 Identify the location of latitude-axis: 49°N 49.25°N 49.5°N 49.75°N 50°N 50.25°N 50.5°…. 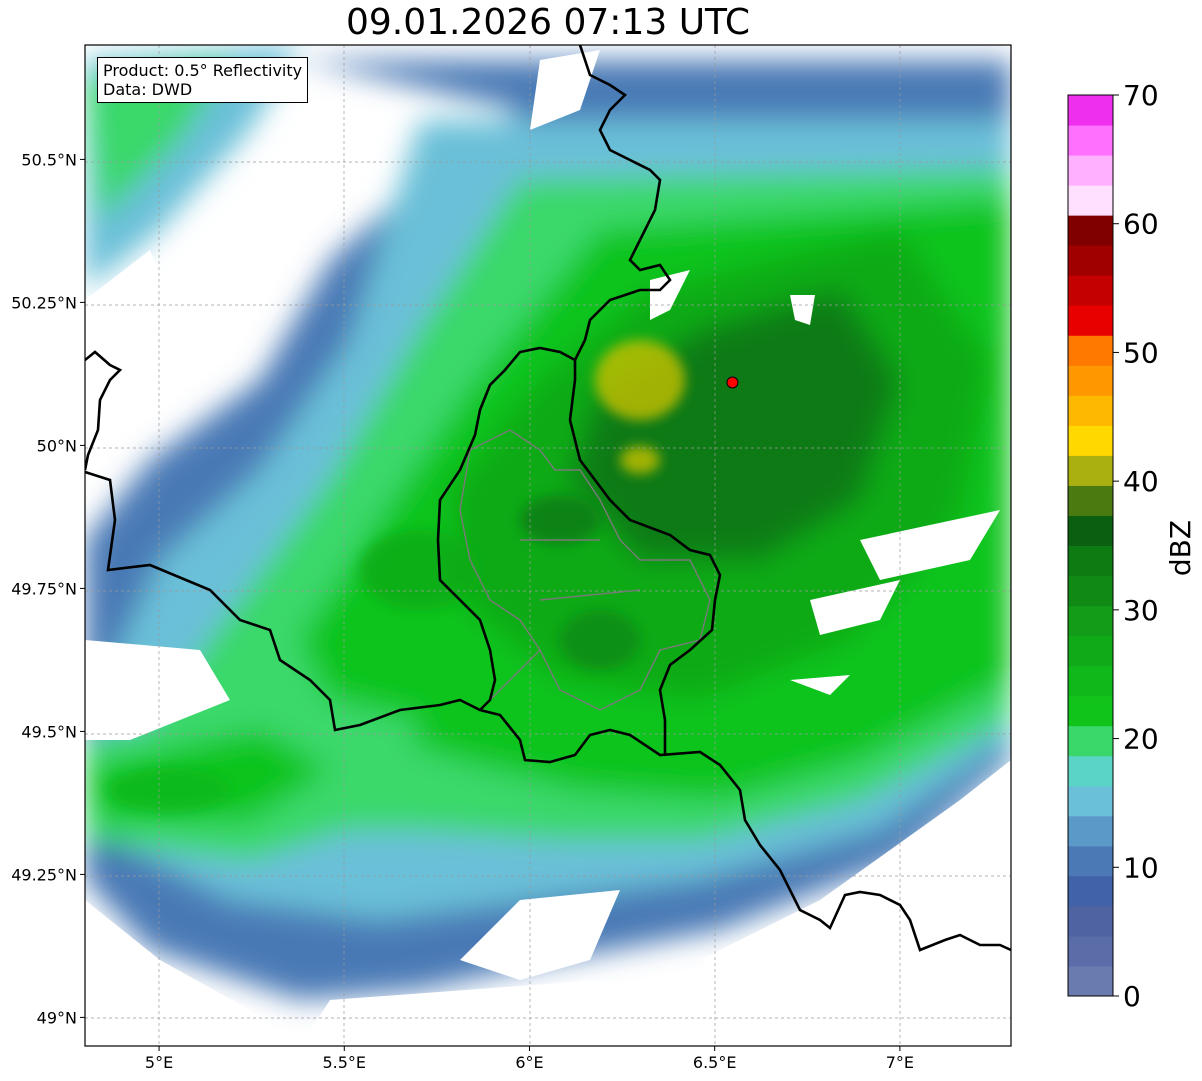
(48, 588).